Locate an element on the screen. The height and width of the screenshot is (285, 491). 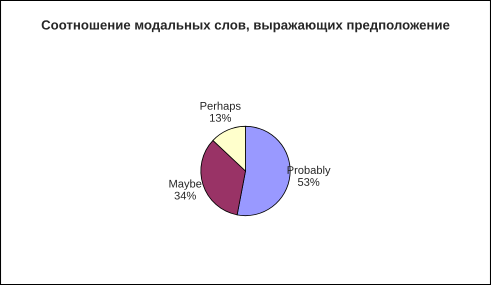
chart-title: Соотношение модальных слов, выражающих предположение is located at coordinates (246, 26).